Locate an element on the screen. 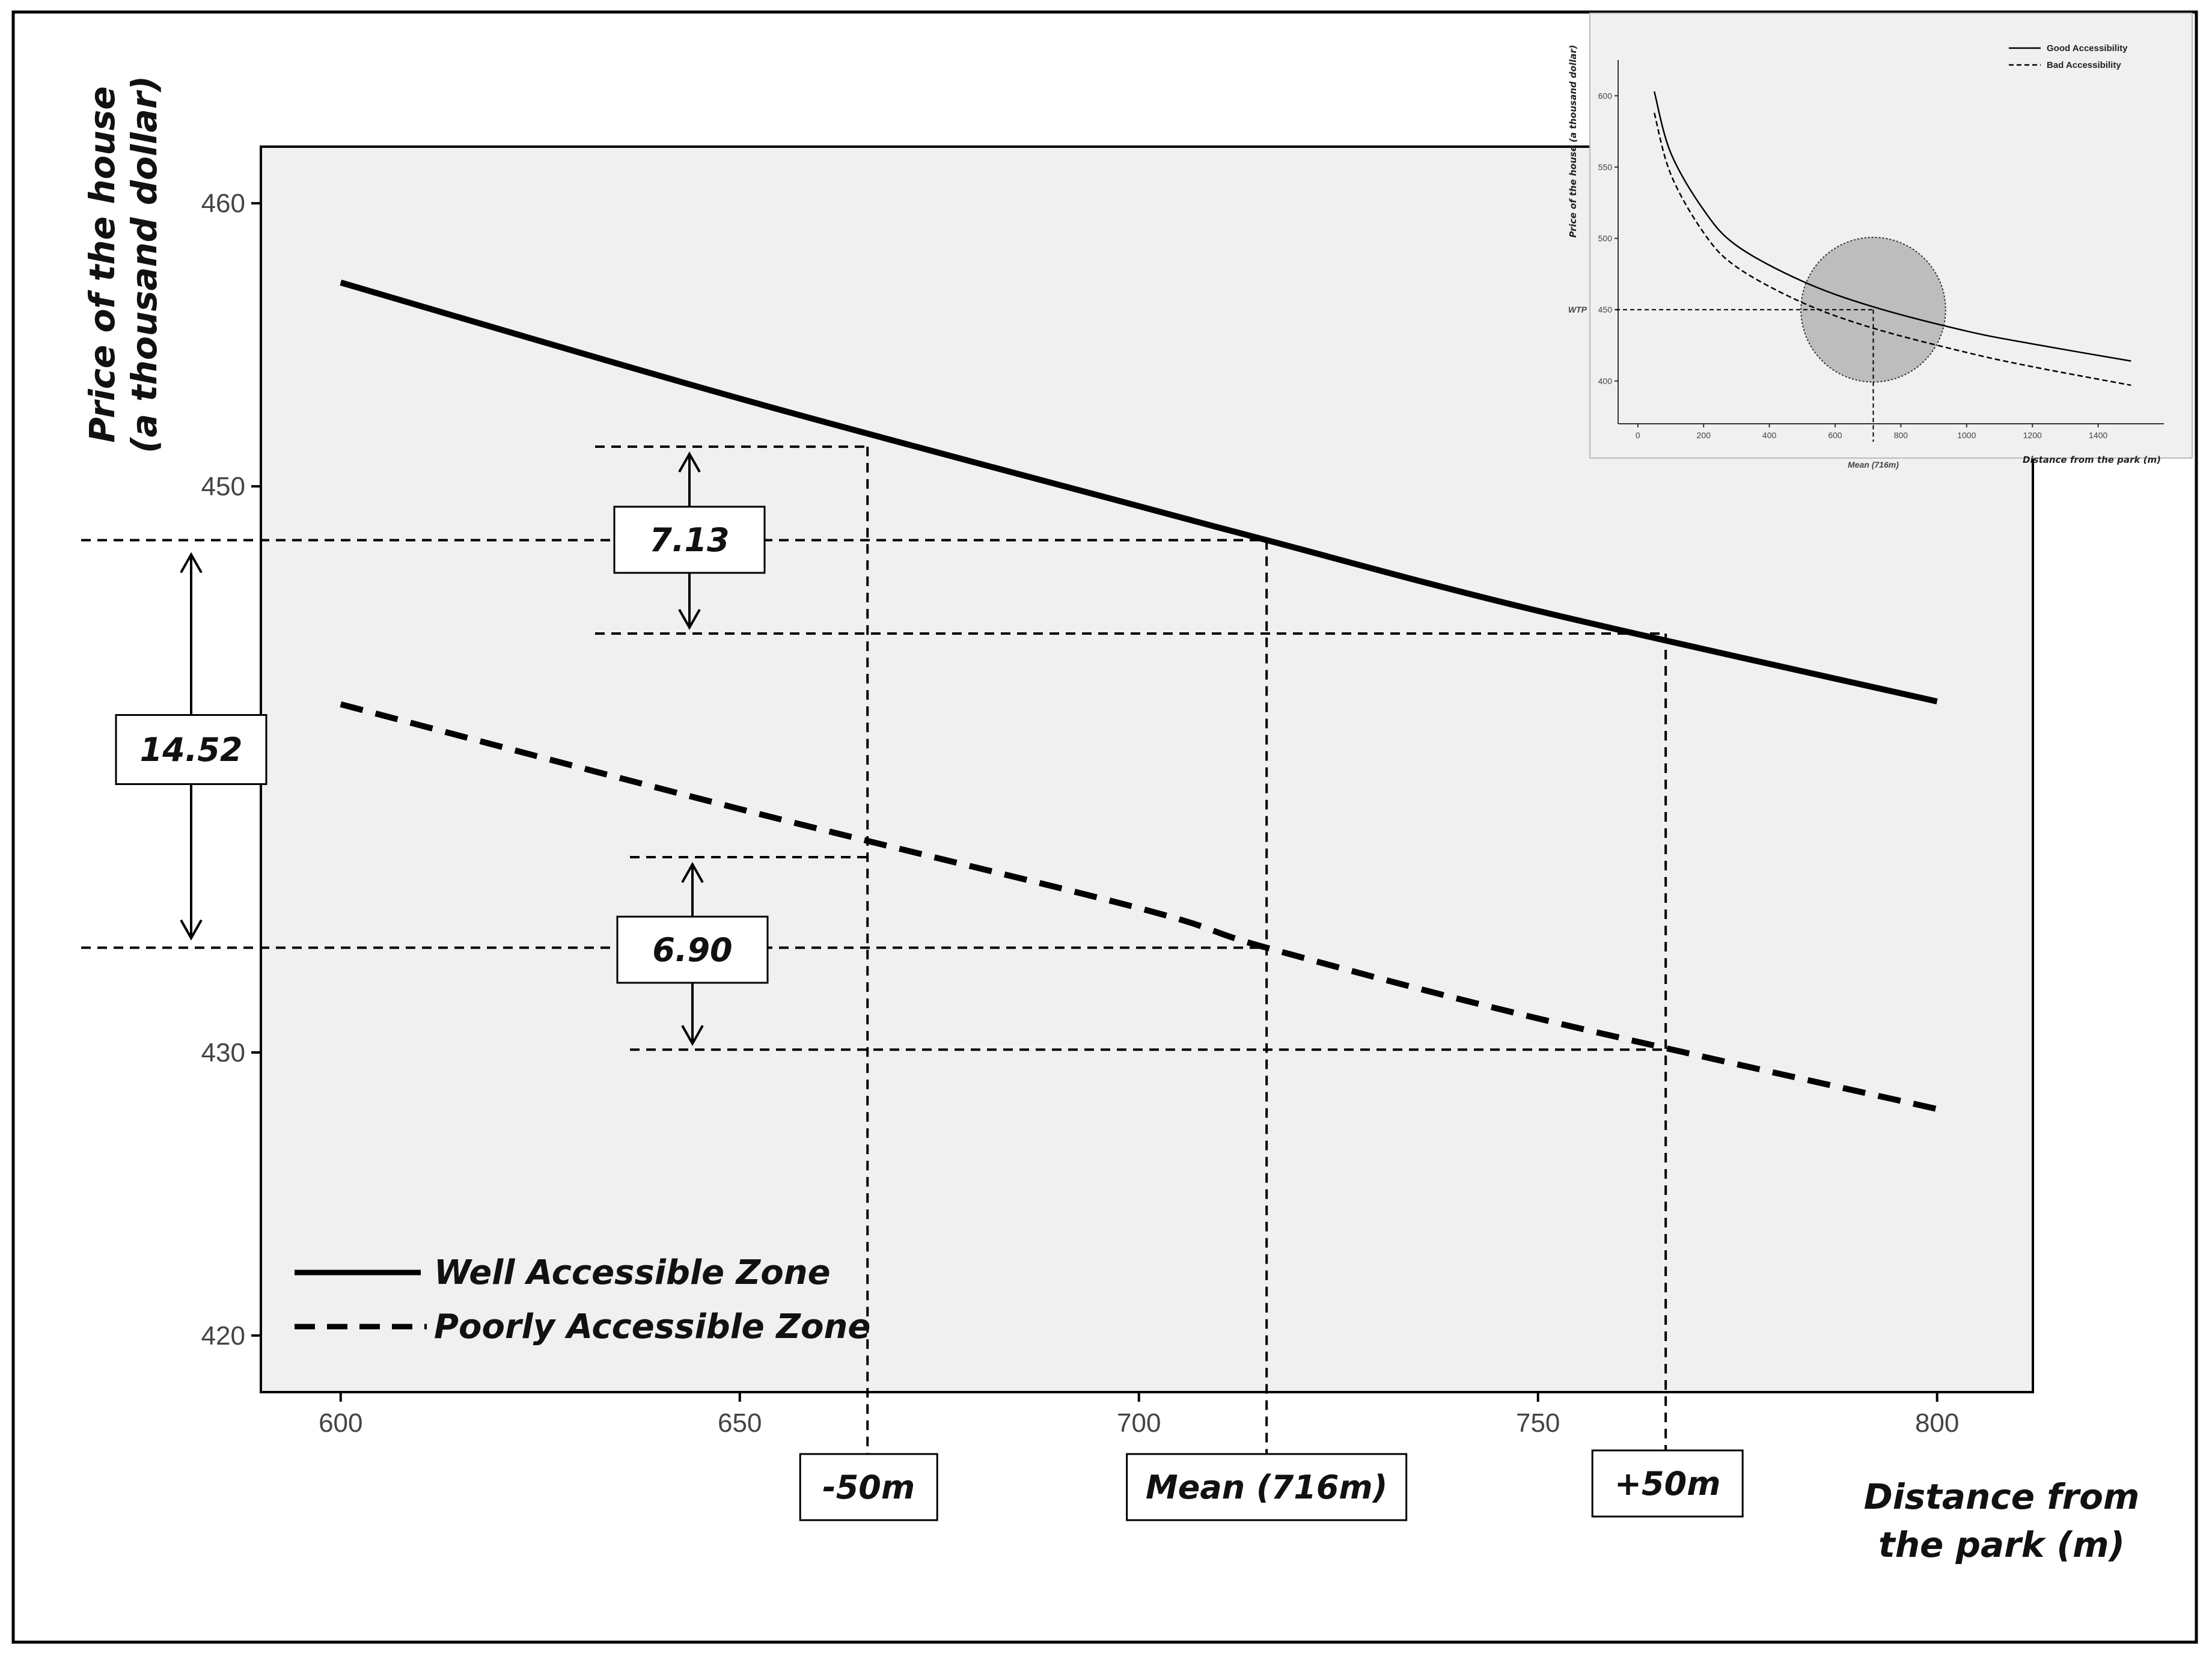 The image size is (2212, 1659). inset-x-tick-label: 1000 is located at coordinates (1967, 435).